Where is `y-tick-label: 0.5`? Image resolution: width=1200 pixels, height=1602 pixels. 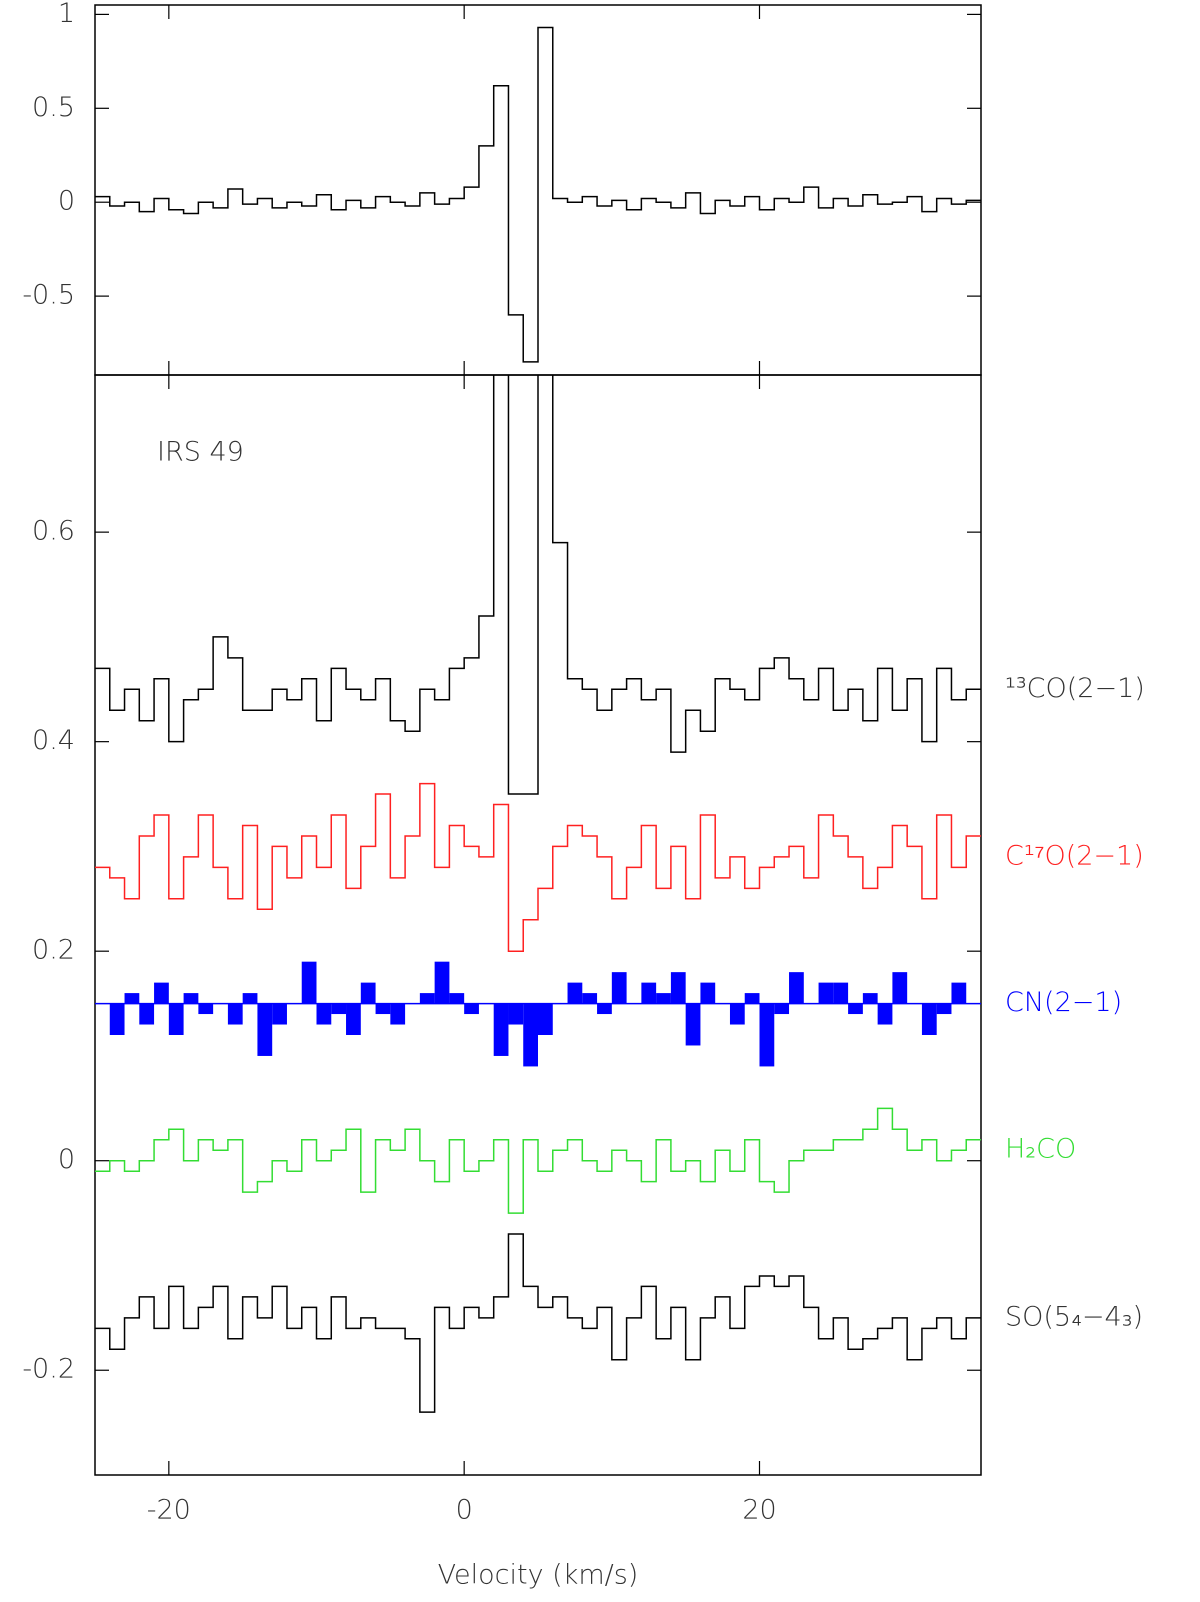
y-tick-label: 0.5 is located at coordinates (53, 107).